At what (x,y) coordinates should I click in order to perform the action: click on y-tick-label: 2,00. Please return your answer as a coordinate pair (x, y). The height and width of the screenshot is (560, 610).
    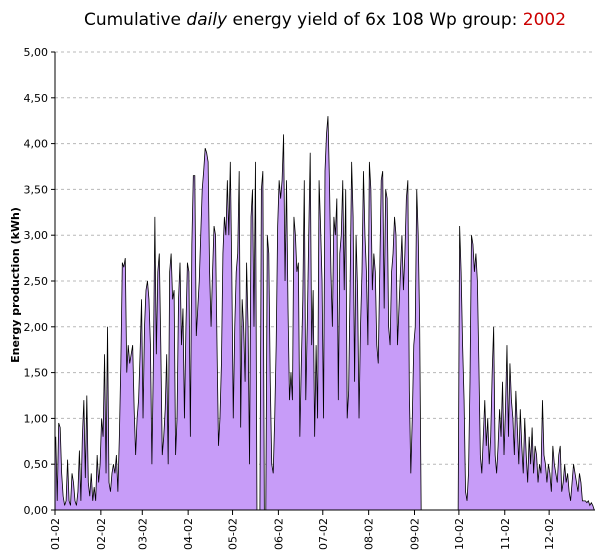
    Looking at the image, I should click on (36, 327).